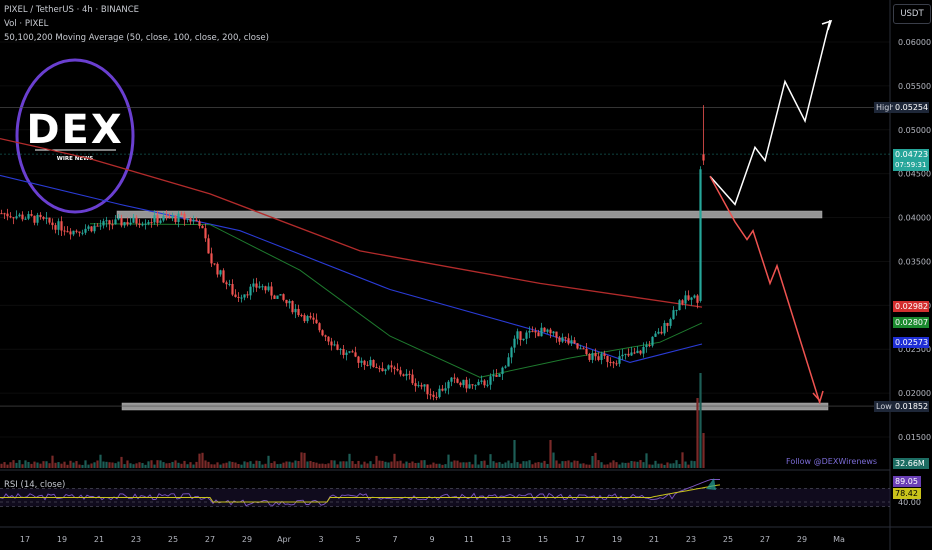 The height and width of the screenshot is (550, 932). What do you see at coordinates (839, 539) in the screenshot?
I see `x-tick-label: Ma` at bounding box center [839, 539].